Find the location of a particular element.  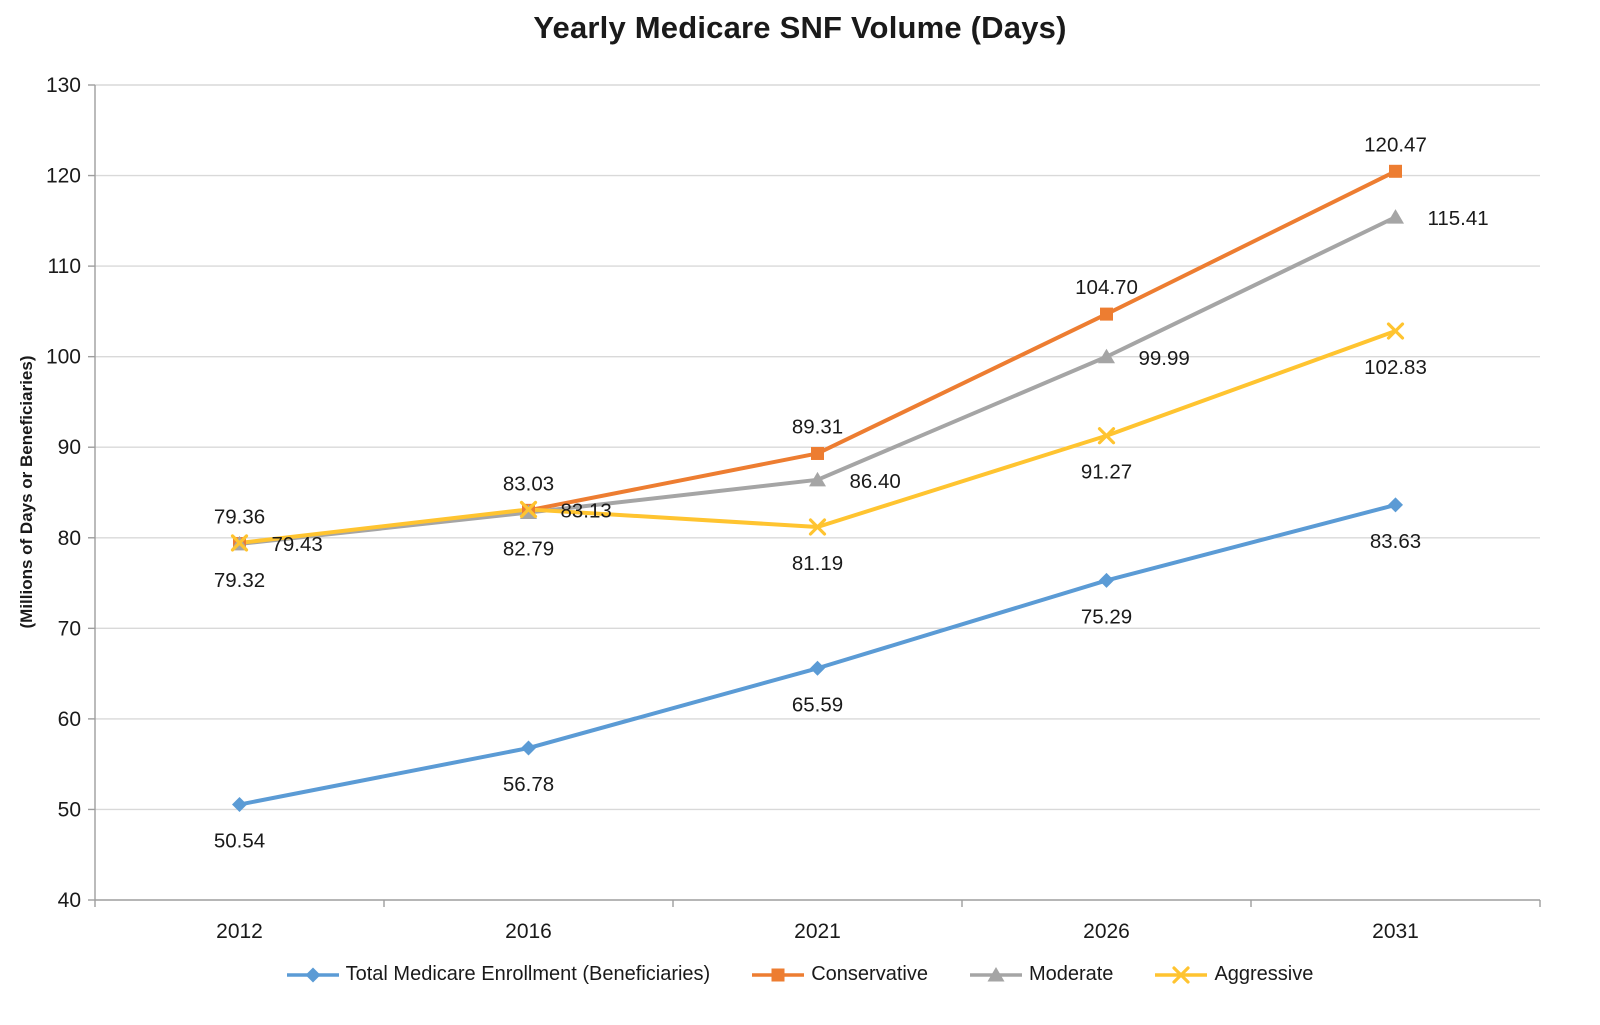

chart-title: Yearly Medicare SNF Volume (Days) is located at coordinates (800, 27).